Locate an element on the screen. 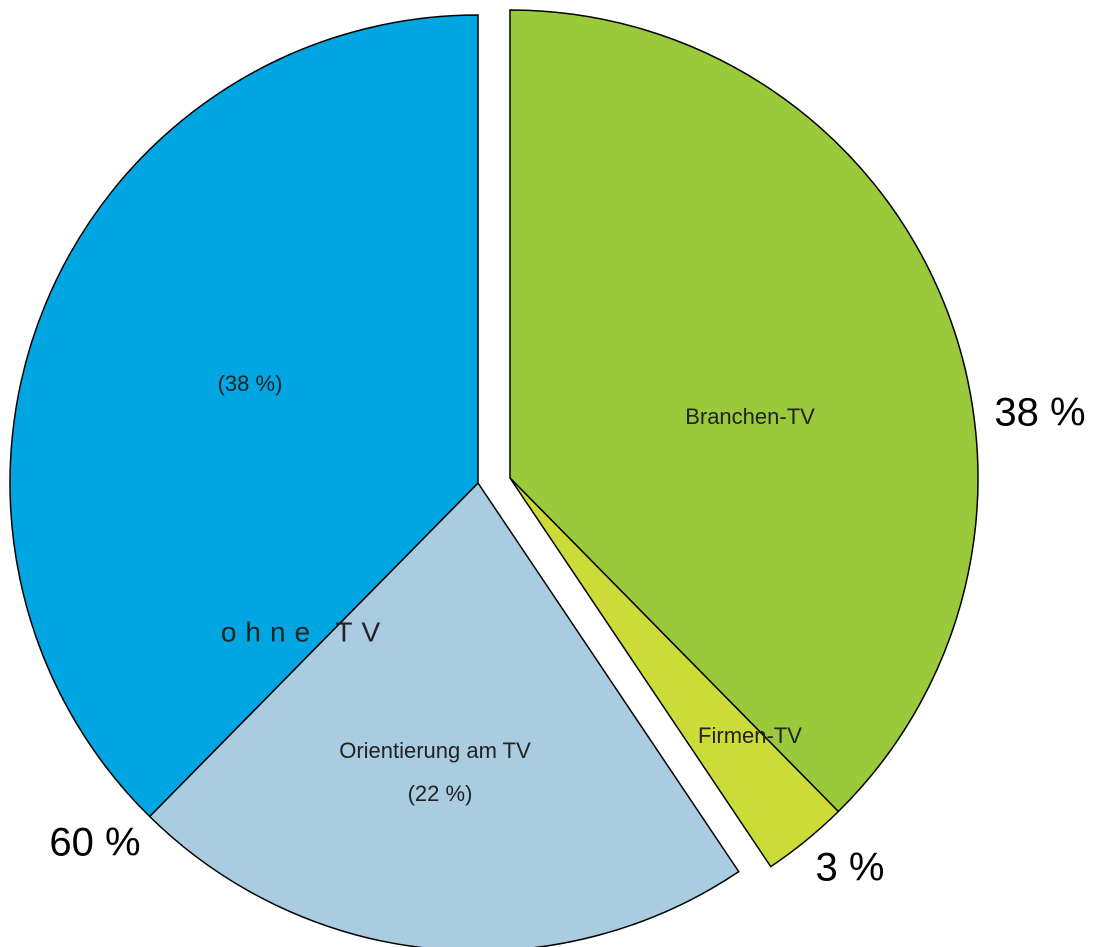 This screenshot has width=1108, height=947. pie-slice is located at coordinates (674, 672).